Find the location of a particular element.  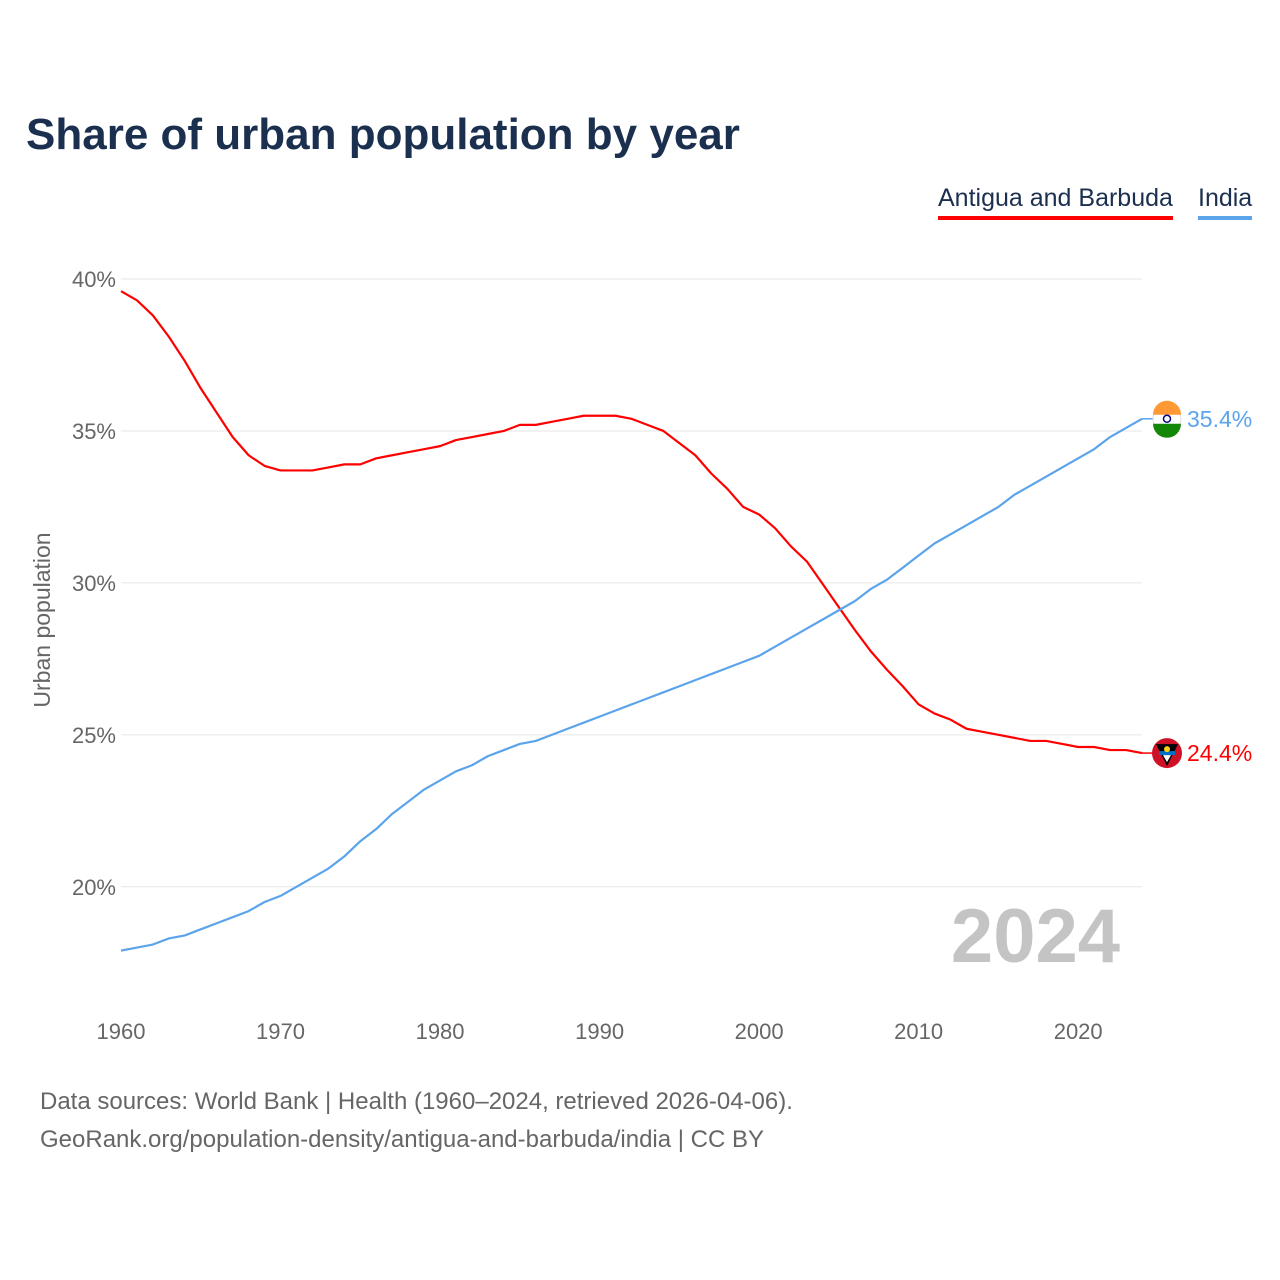

x-tick-label: 1980 is located at coordinates (440, 1031).